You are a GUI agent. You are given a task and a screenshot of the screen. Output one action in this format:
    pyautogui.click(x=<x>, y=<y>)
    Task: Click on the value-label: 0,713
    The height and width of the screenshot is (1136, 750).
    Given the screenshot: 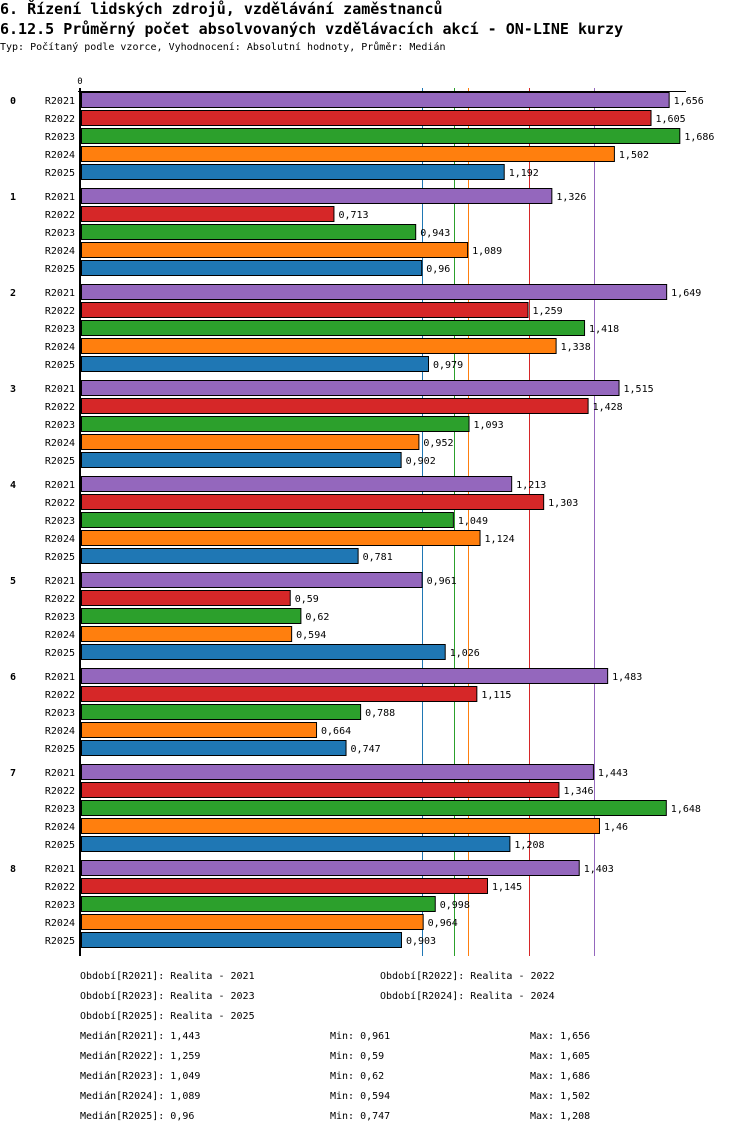 What is the action you would take?
    pyautogui.click(x=353, y=215)
    